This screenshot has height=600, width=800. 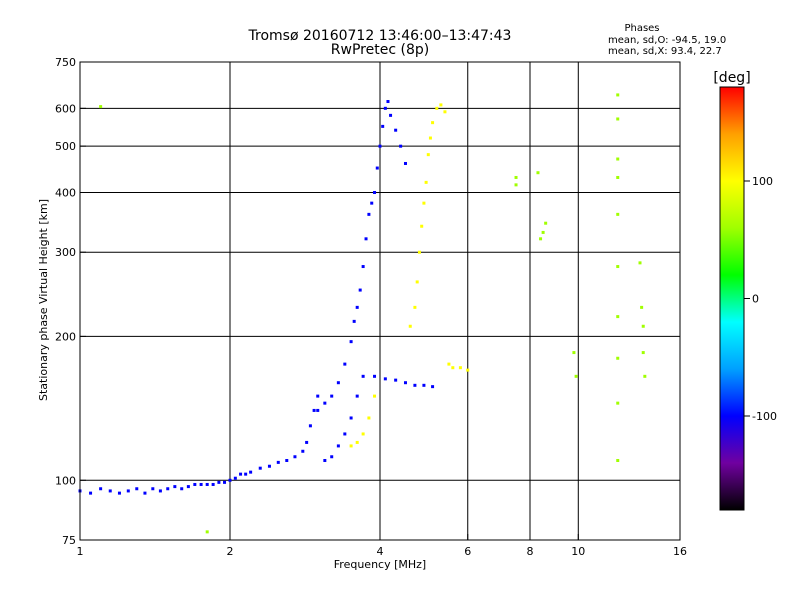 I want to click on y-axis-ticks: 75 100 200 300 400 500 600 750, so click(x=70, y=301).